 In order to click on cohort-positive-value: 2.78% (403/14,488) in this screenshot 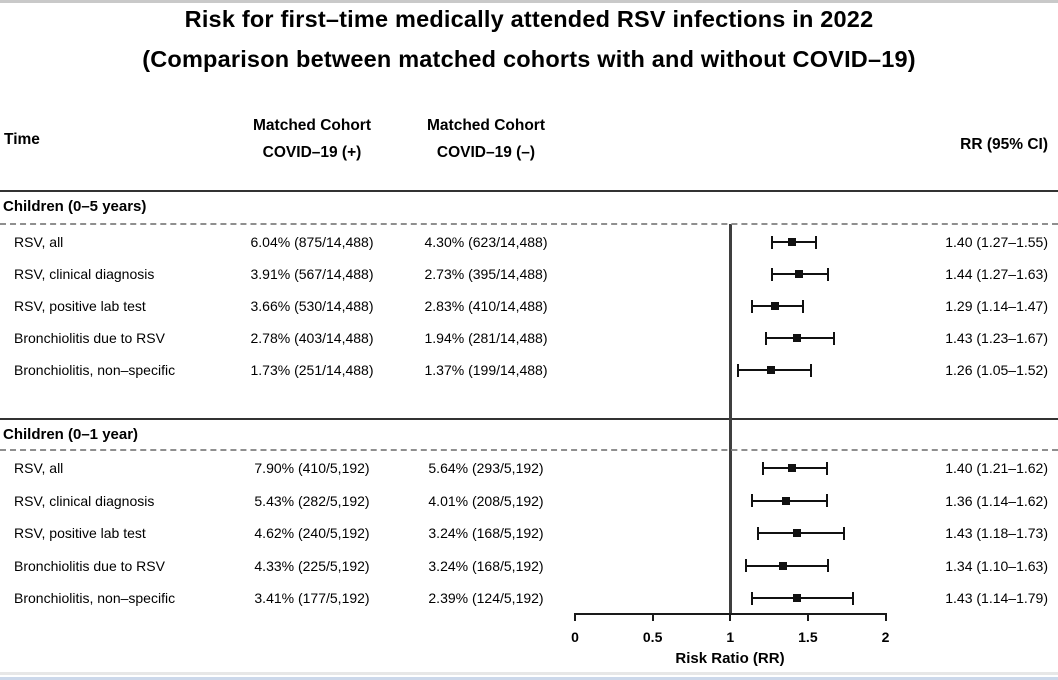, I will do `click(312, 338)`.